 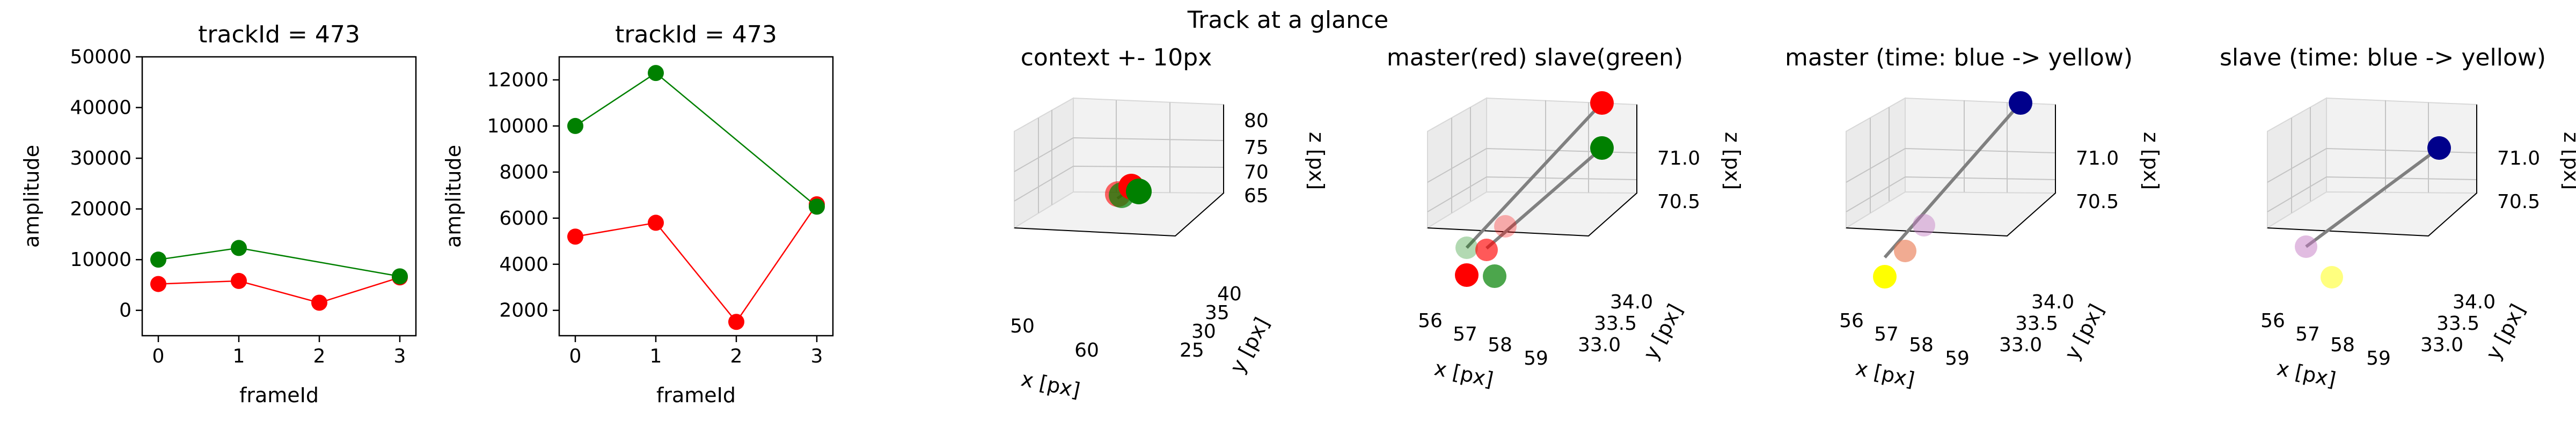 What do you see at coordinates (523, 265) in the screenshot?
I see `plot2-ytick-label: 4000` at bounding box center [523, 265].